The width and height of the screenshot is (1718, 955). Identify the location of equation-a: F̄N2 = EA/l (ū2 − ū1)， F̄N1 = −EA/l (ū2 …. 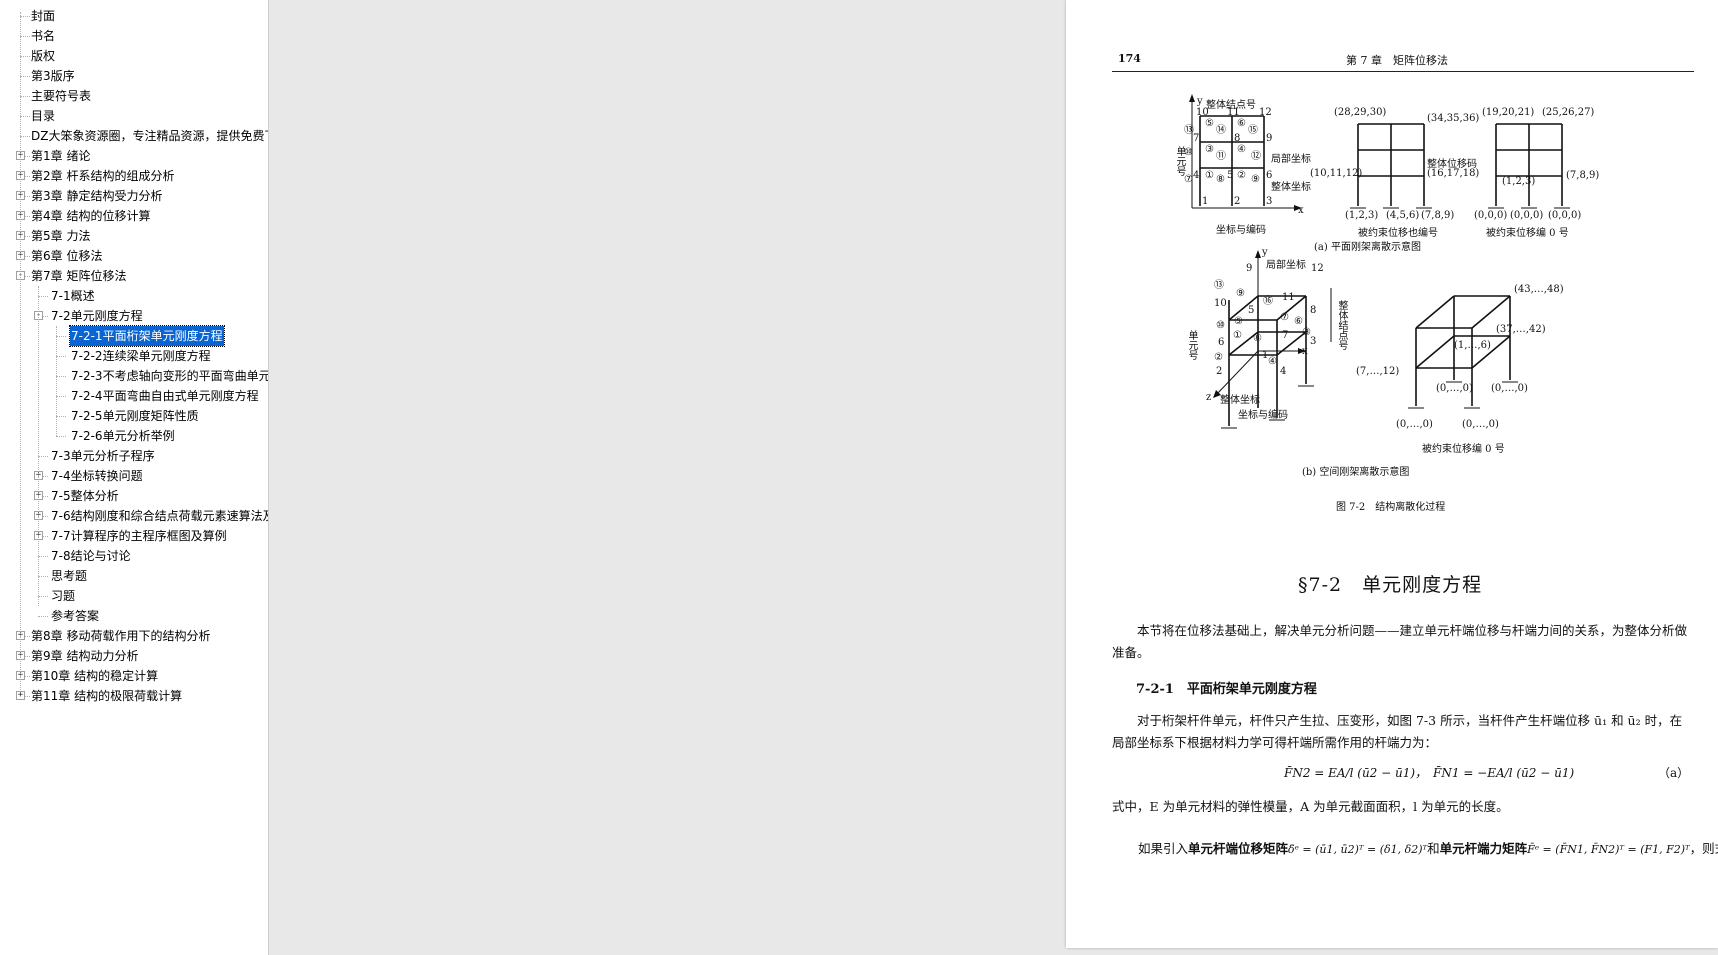
(1429, 773).